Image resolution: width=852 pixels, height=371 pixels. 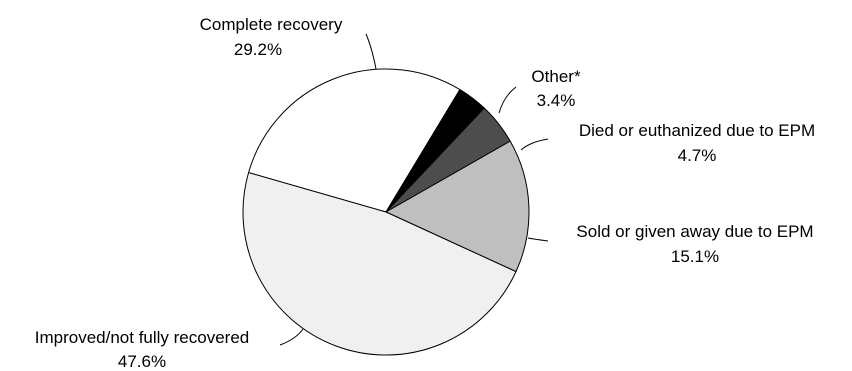 I want to click on slice-label-complete-recovery: Complete recovery, so click(x=271, y=24).